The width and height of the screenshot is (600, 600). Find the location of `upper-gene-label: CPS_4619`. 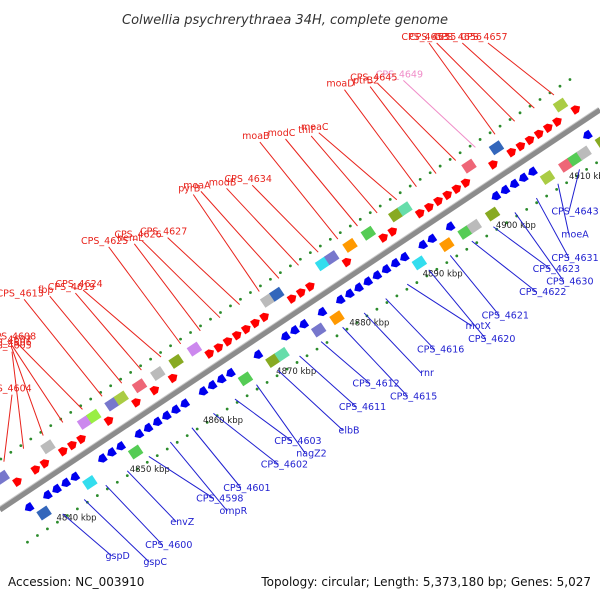

upper-gene-label: CPS_4619 is located at coordinates (71, 287).